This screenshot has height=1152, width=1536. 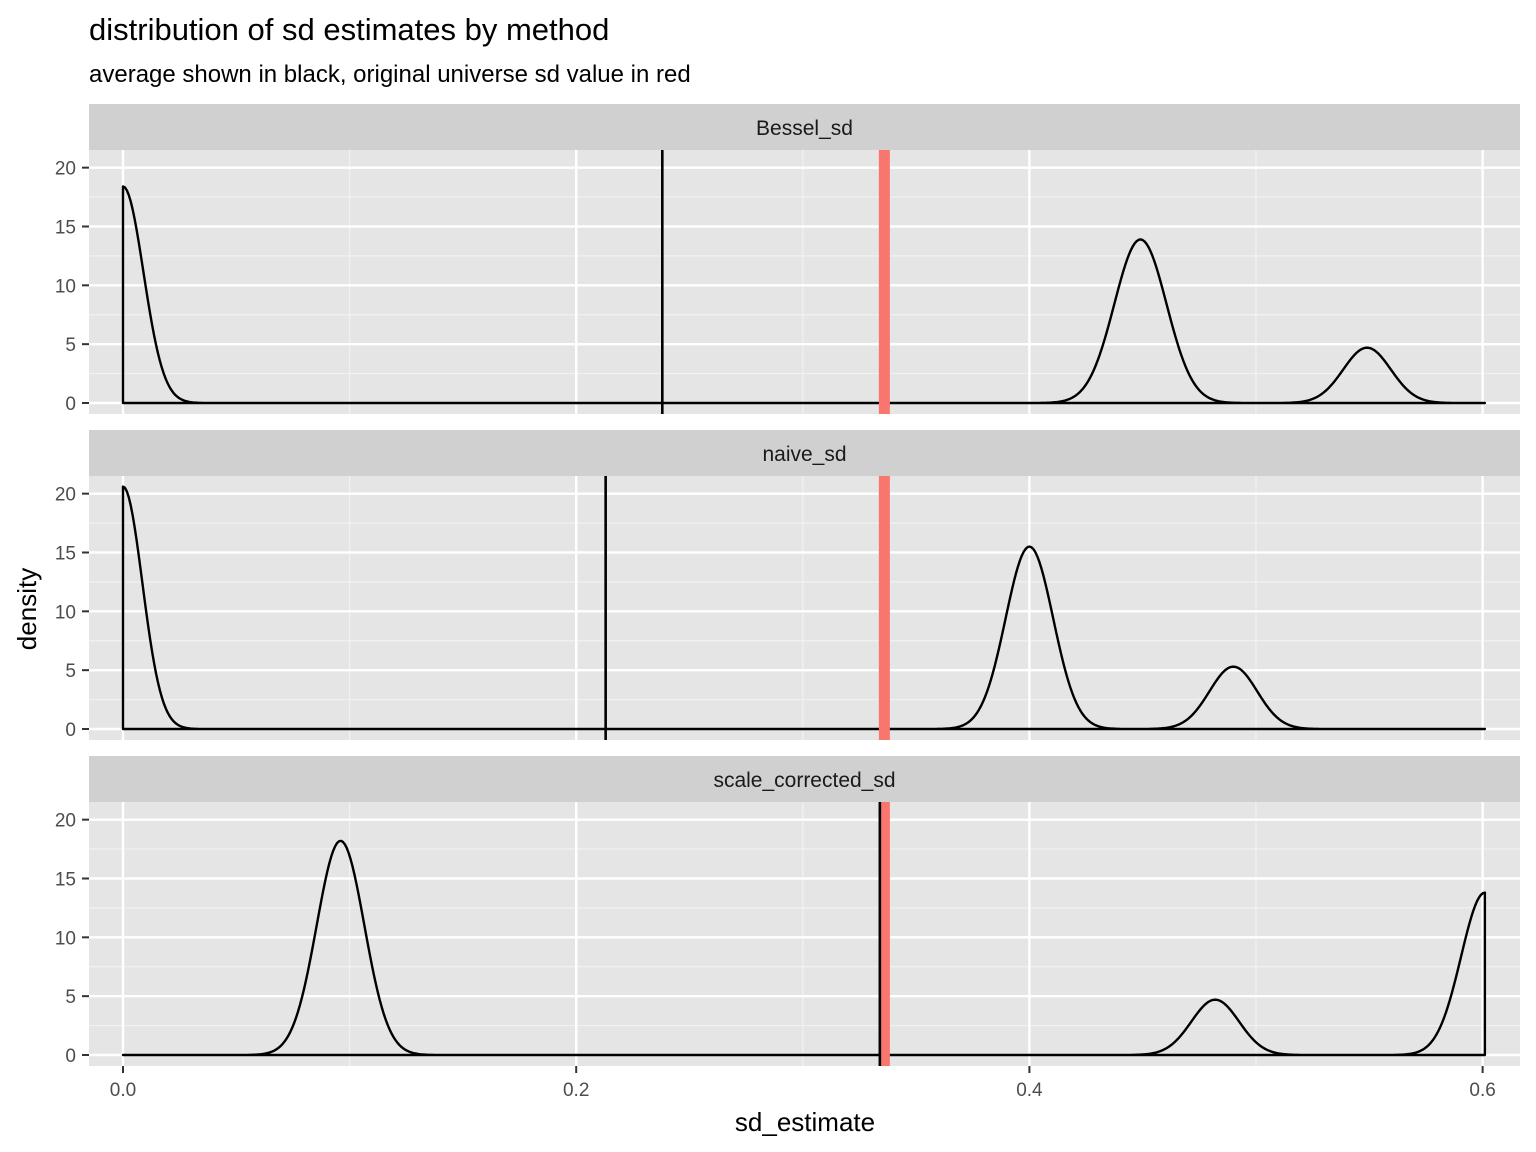 What do you see at coordinates (805, 1122) in the screenshot?
I see `x-axis-title: sd_estimate` at bounding box center [805, 1122].